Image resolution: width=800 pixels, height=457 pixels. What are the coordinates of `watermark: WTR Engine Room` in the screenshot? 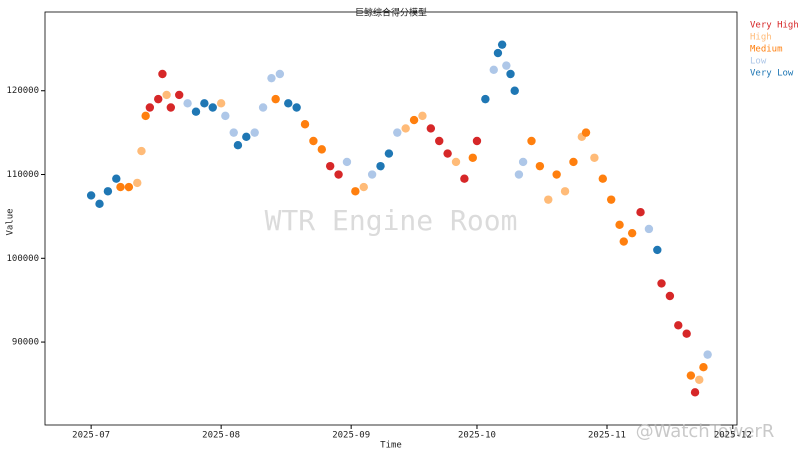 It's located at (391, 220).